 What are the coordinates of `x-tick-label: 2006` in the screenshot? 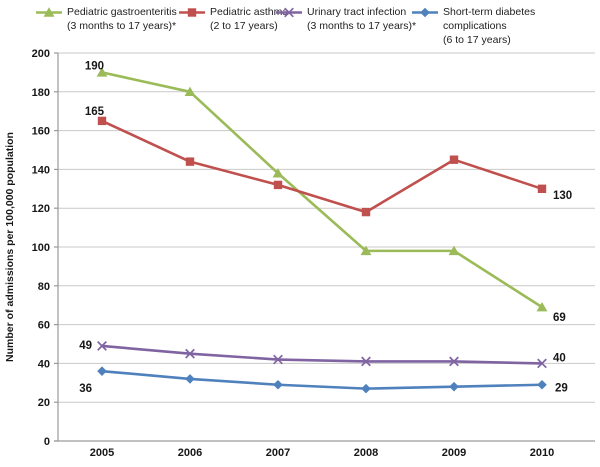 It's located at (190, 453).